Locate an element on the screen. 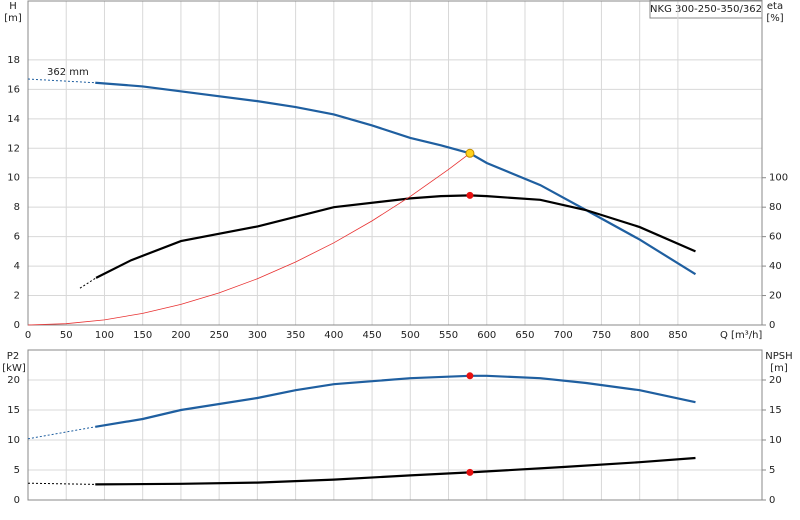  y2-tick-label: 80 is located at coordinates (775, 207).